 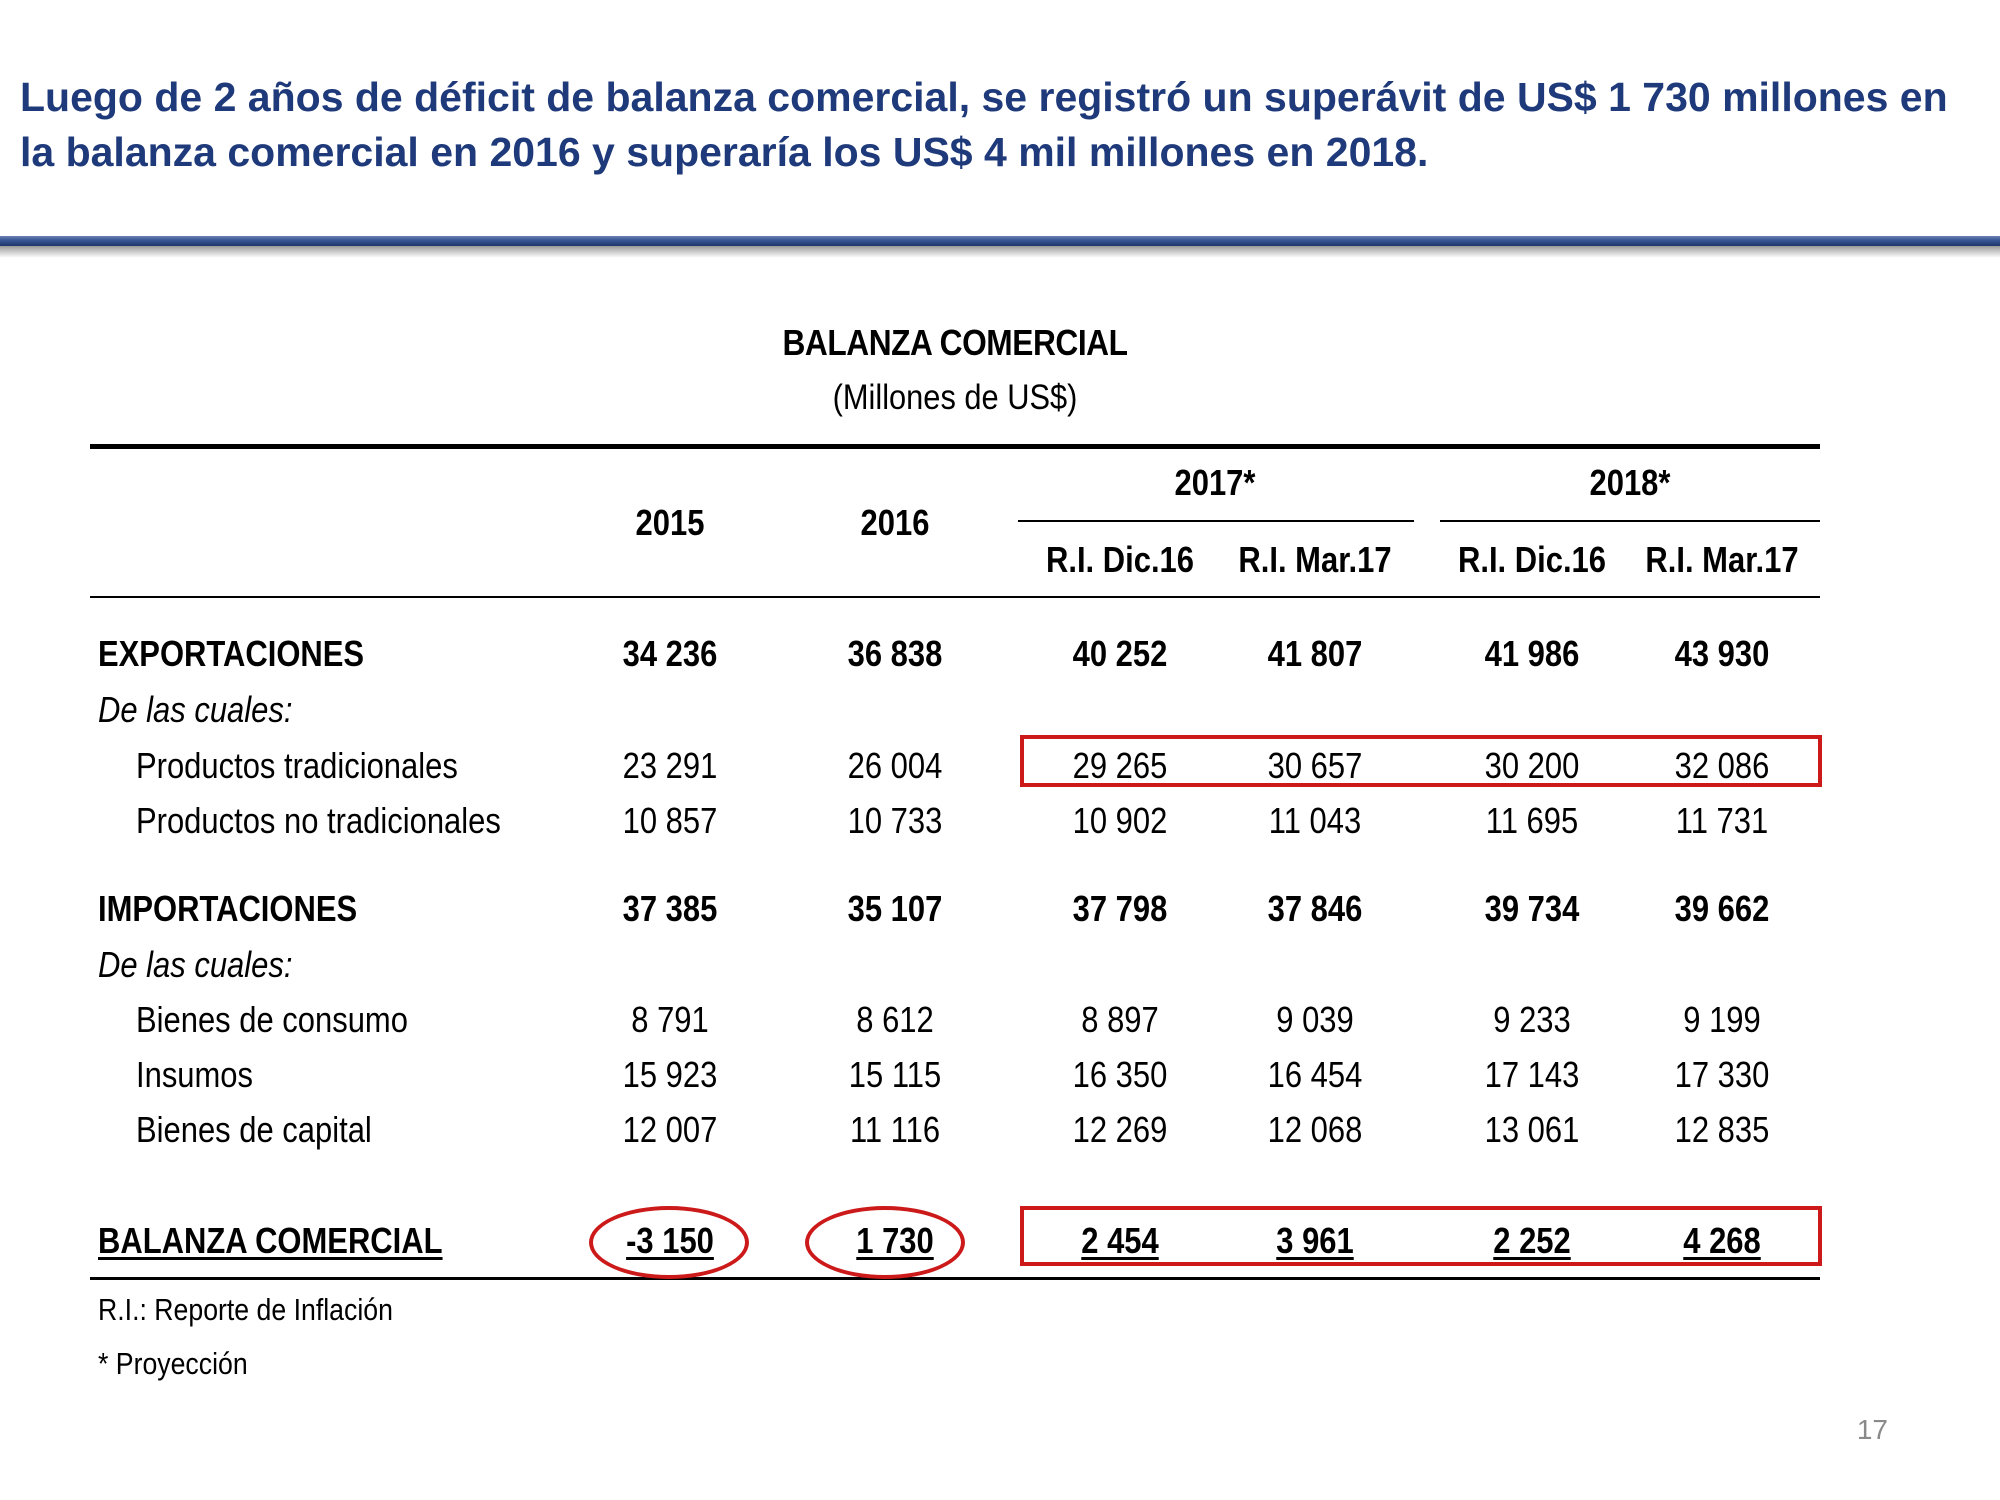 I want to click on cell-capital-2017-mar: 12 068, so click(x=1315, y=1129).